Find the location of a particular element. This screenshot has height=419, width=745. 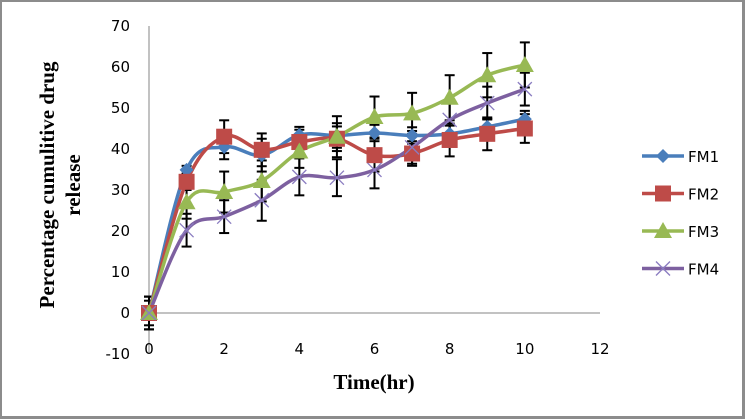

y-tick-label: 20 is located at coordinates (120, 231).